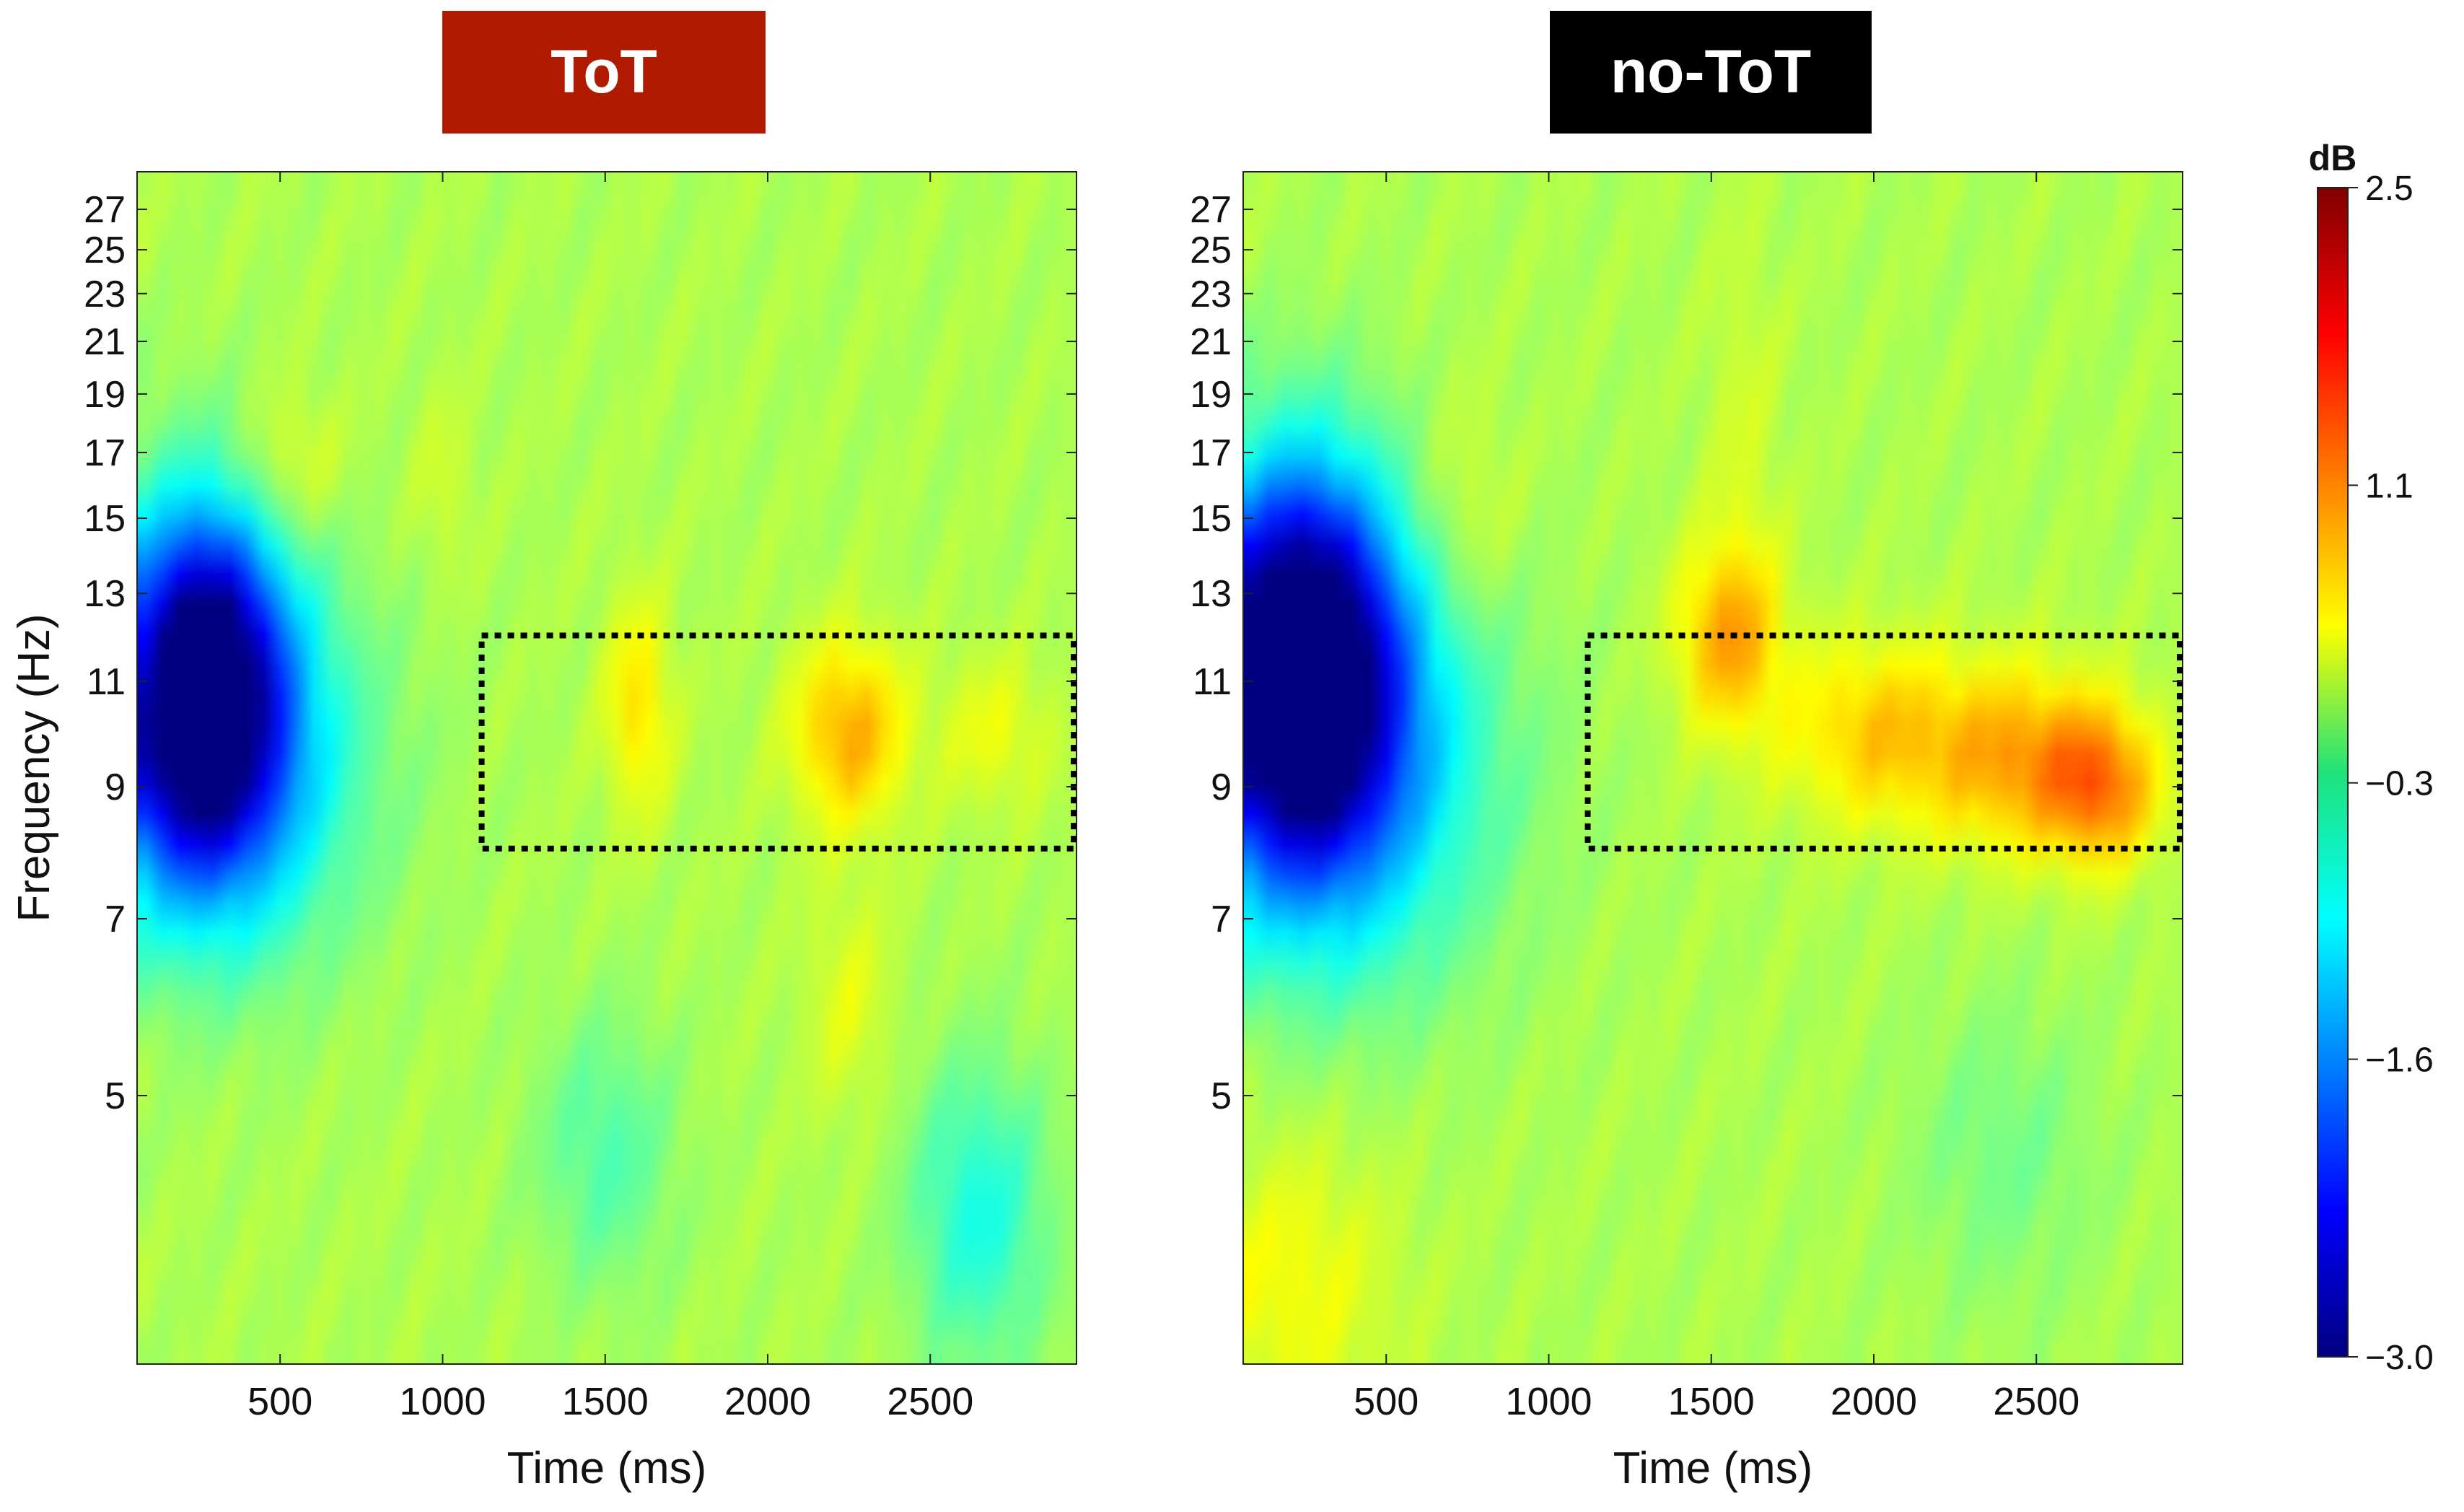 The image size is (2464, 1512). I want to click on colorbar-ticks: 2.5 1.1 −0.3 −1.6 −3.0, so click(2391, 773).